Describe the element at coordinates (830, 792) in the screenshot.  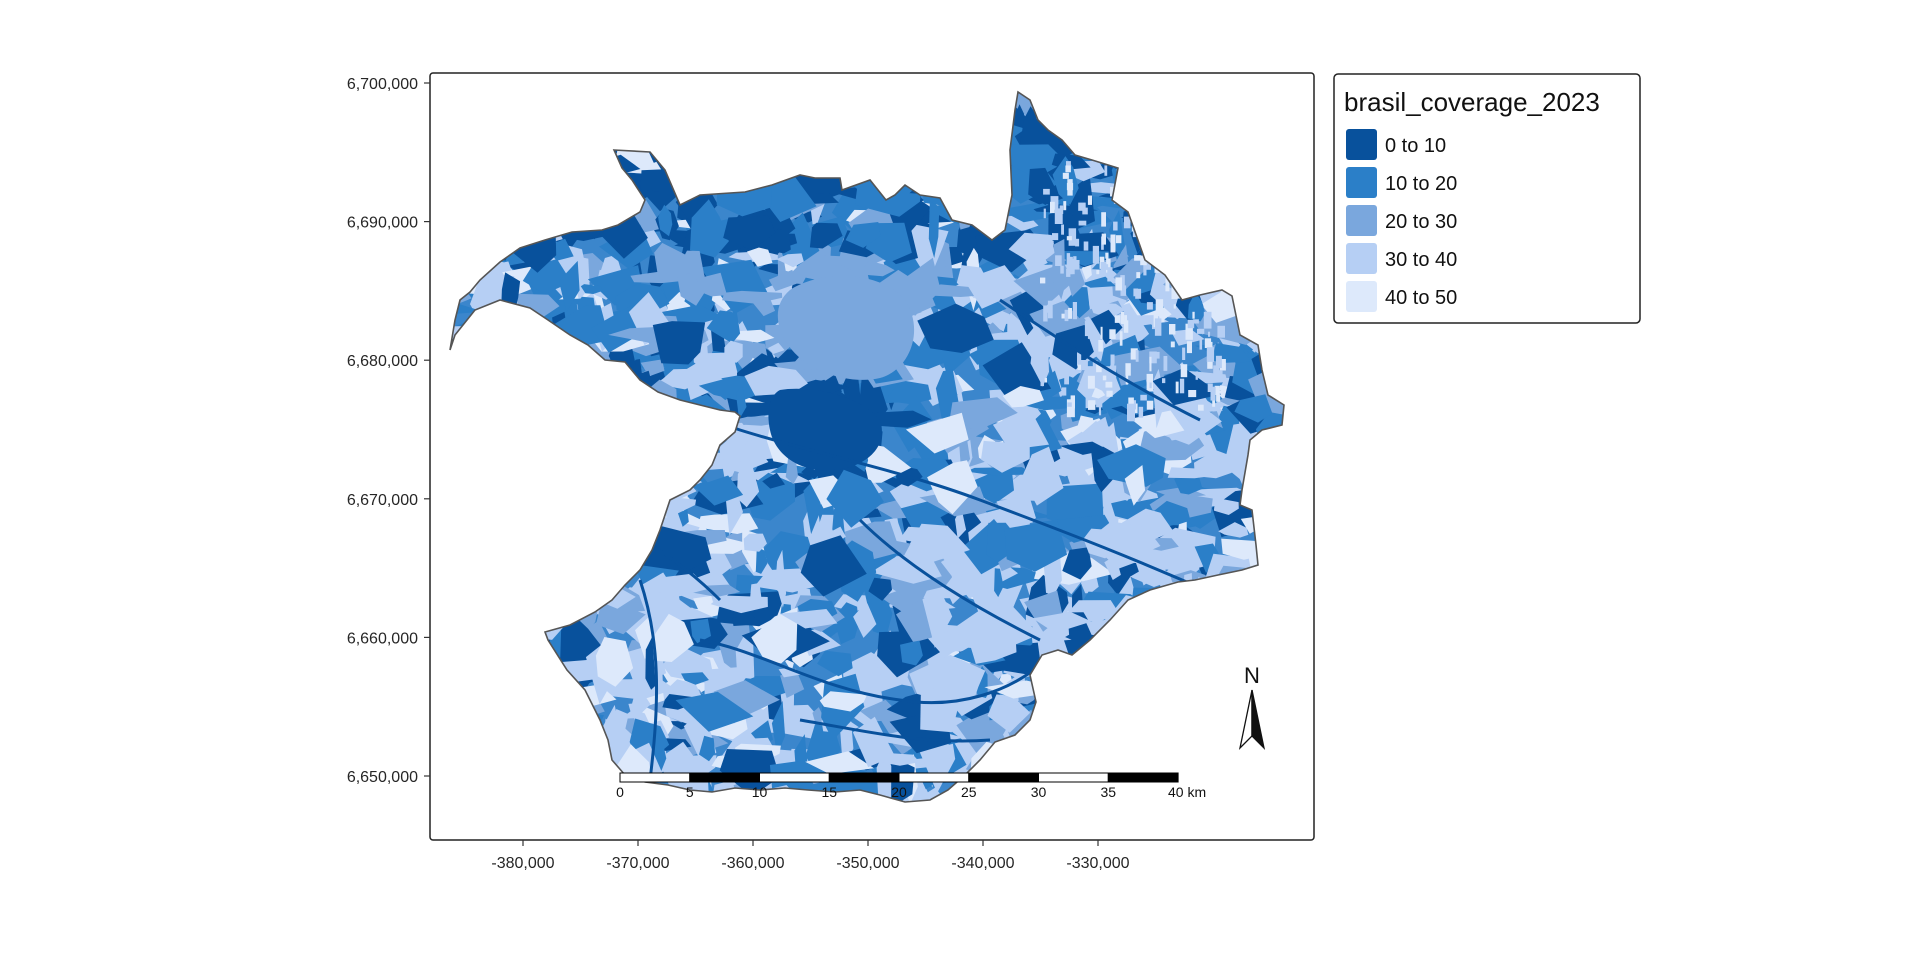
I see `scale-bar-label: 15` at that location.